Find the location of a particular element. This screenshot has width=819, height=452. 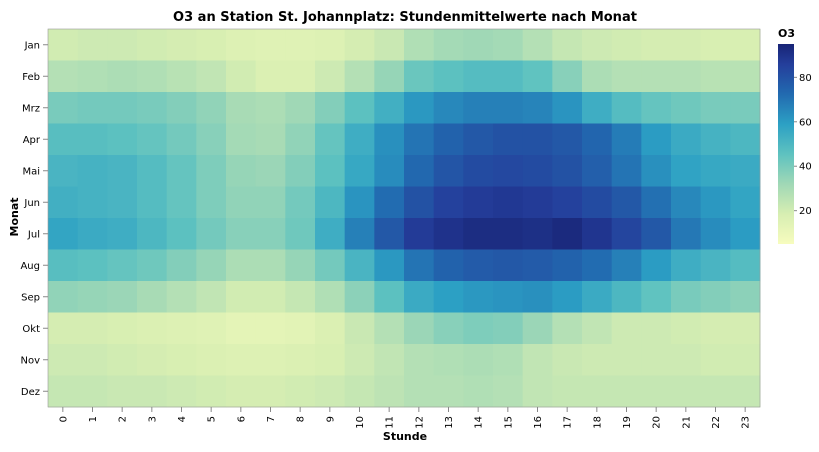

x-tick-label: 0 is located at coordinates (63, 419).